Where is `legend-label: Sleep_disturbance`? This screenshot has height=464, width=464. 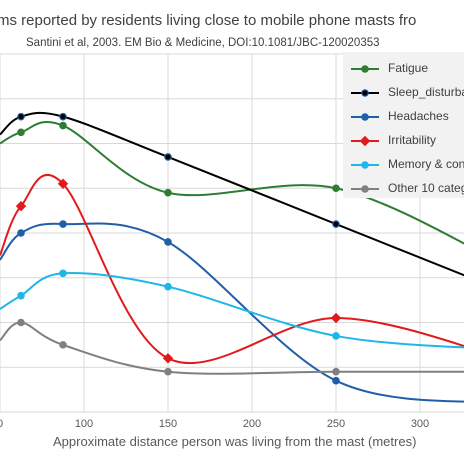 legend-label: Sleep_disturbance is located at coordinates (426, 92).